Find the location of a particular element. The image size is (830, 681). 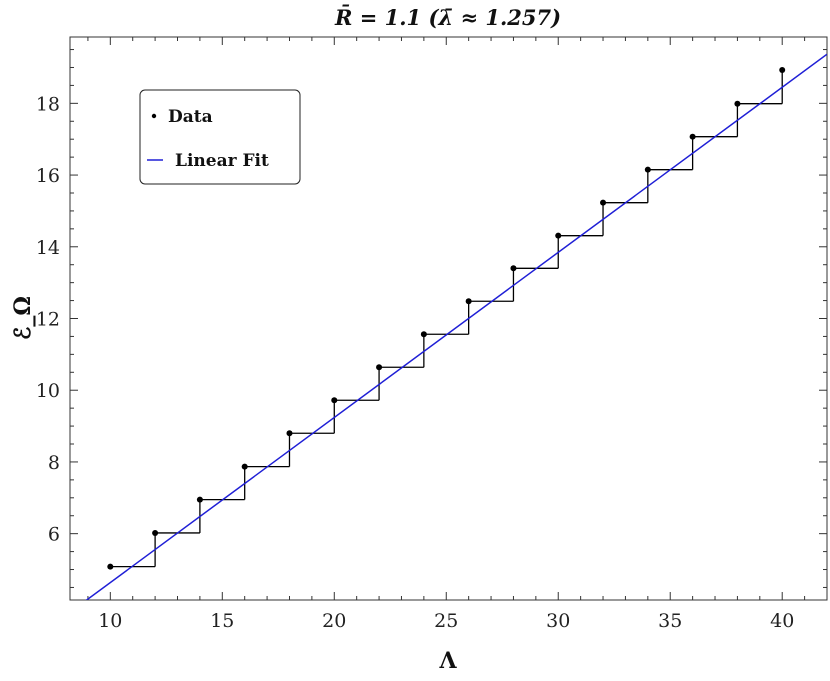

x-tick-label: 25 is located at coordinates (446, 621).